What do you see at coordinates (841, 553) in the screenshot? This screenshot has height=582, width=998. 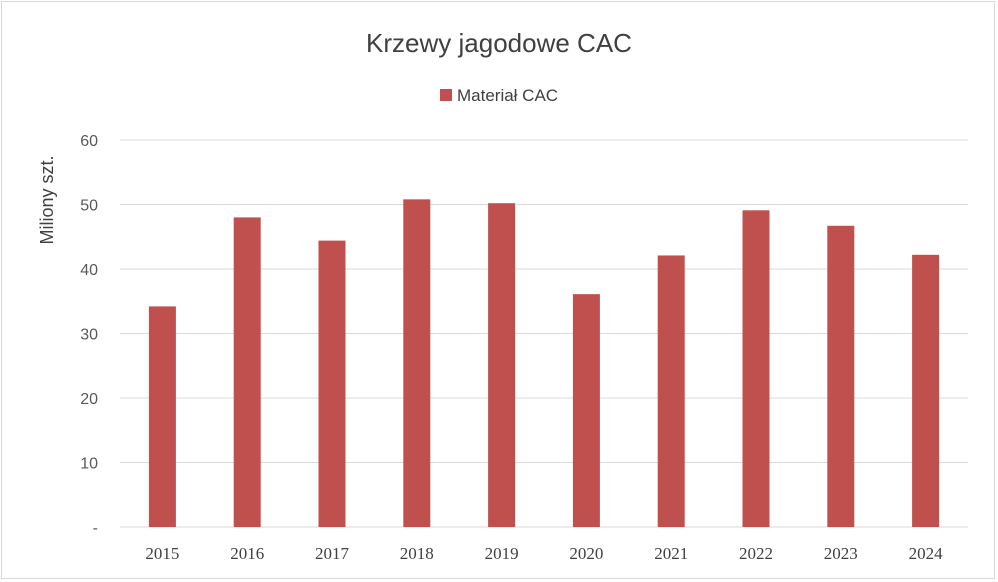 I see `x-tick-label: 2023` at bounding box center [841, 553].